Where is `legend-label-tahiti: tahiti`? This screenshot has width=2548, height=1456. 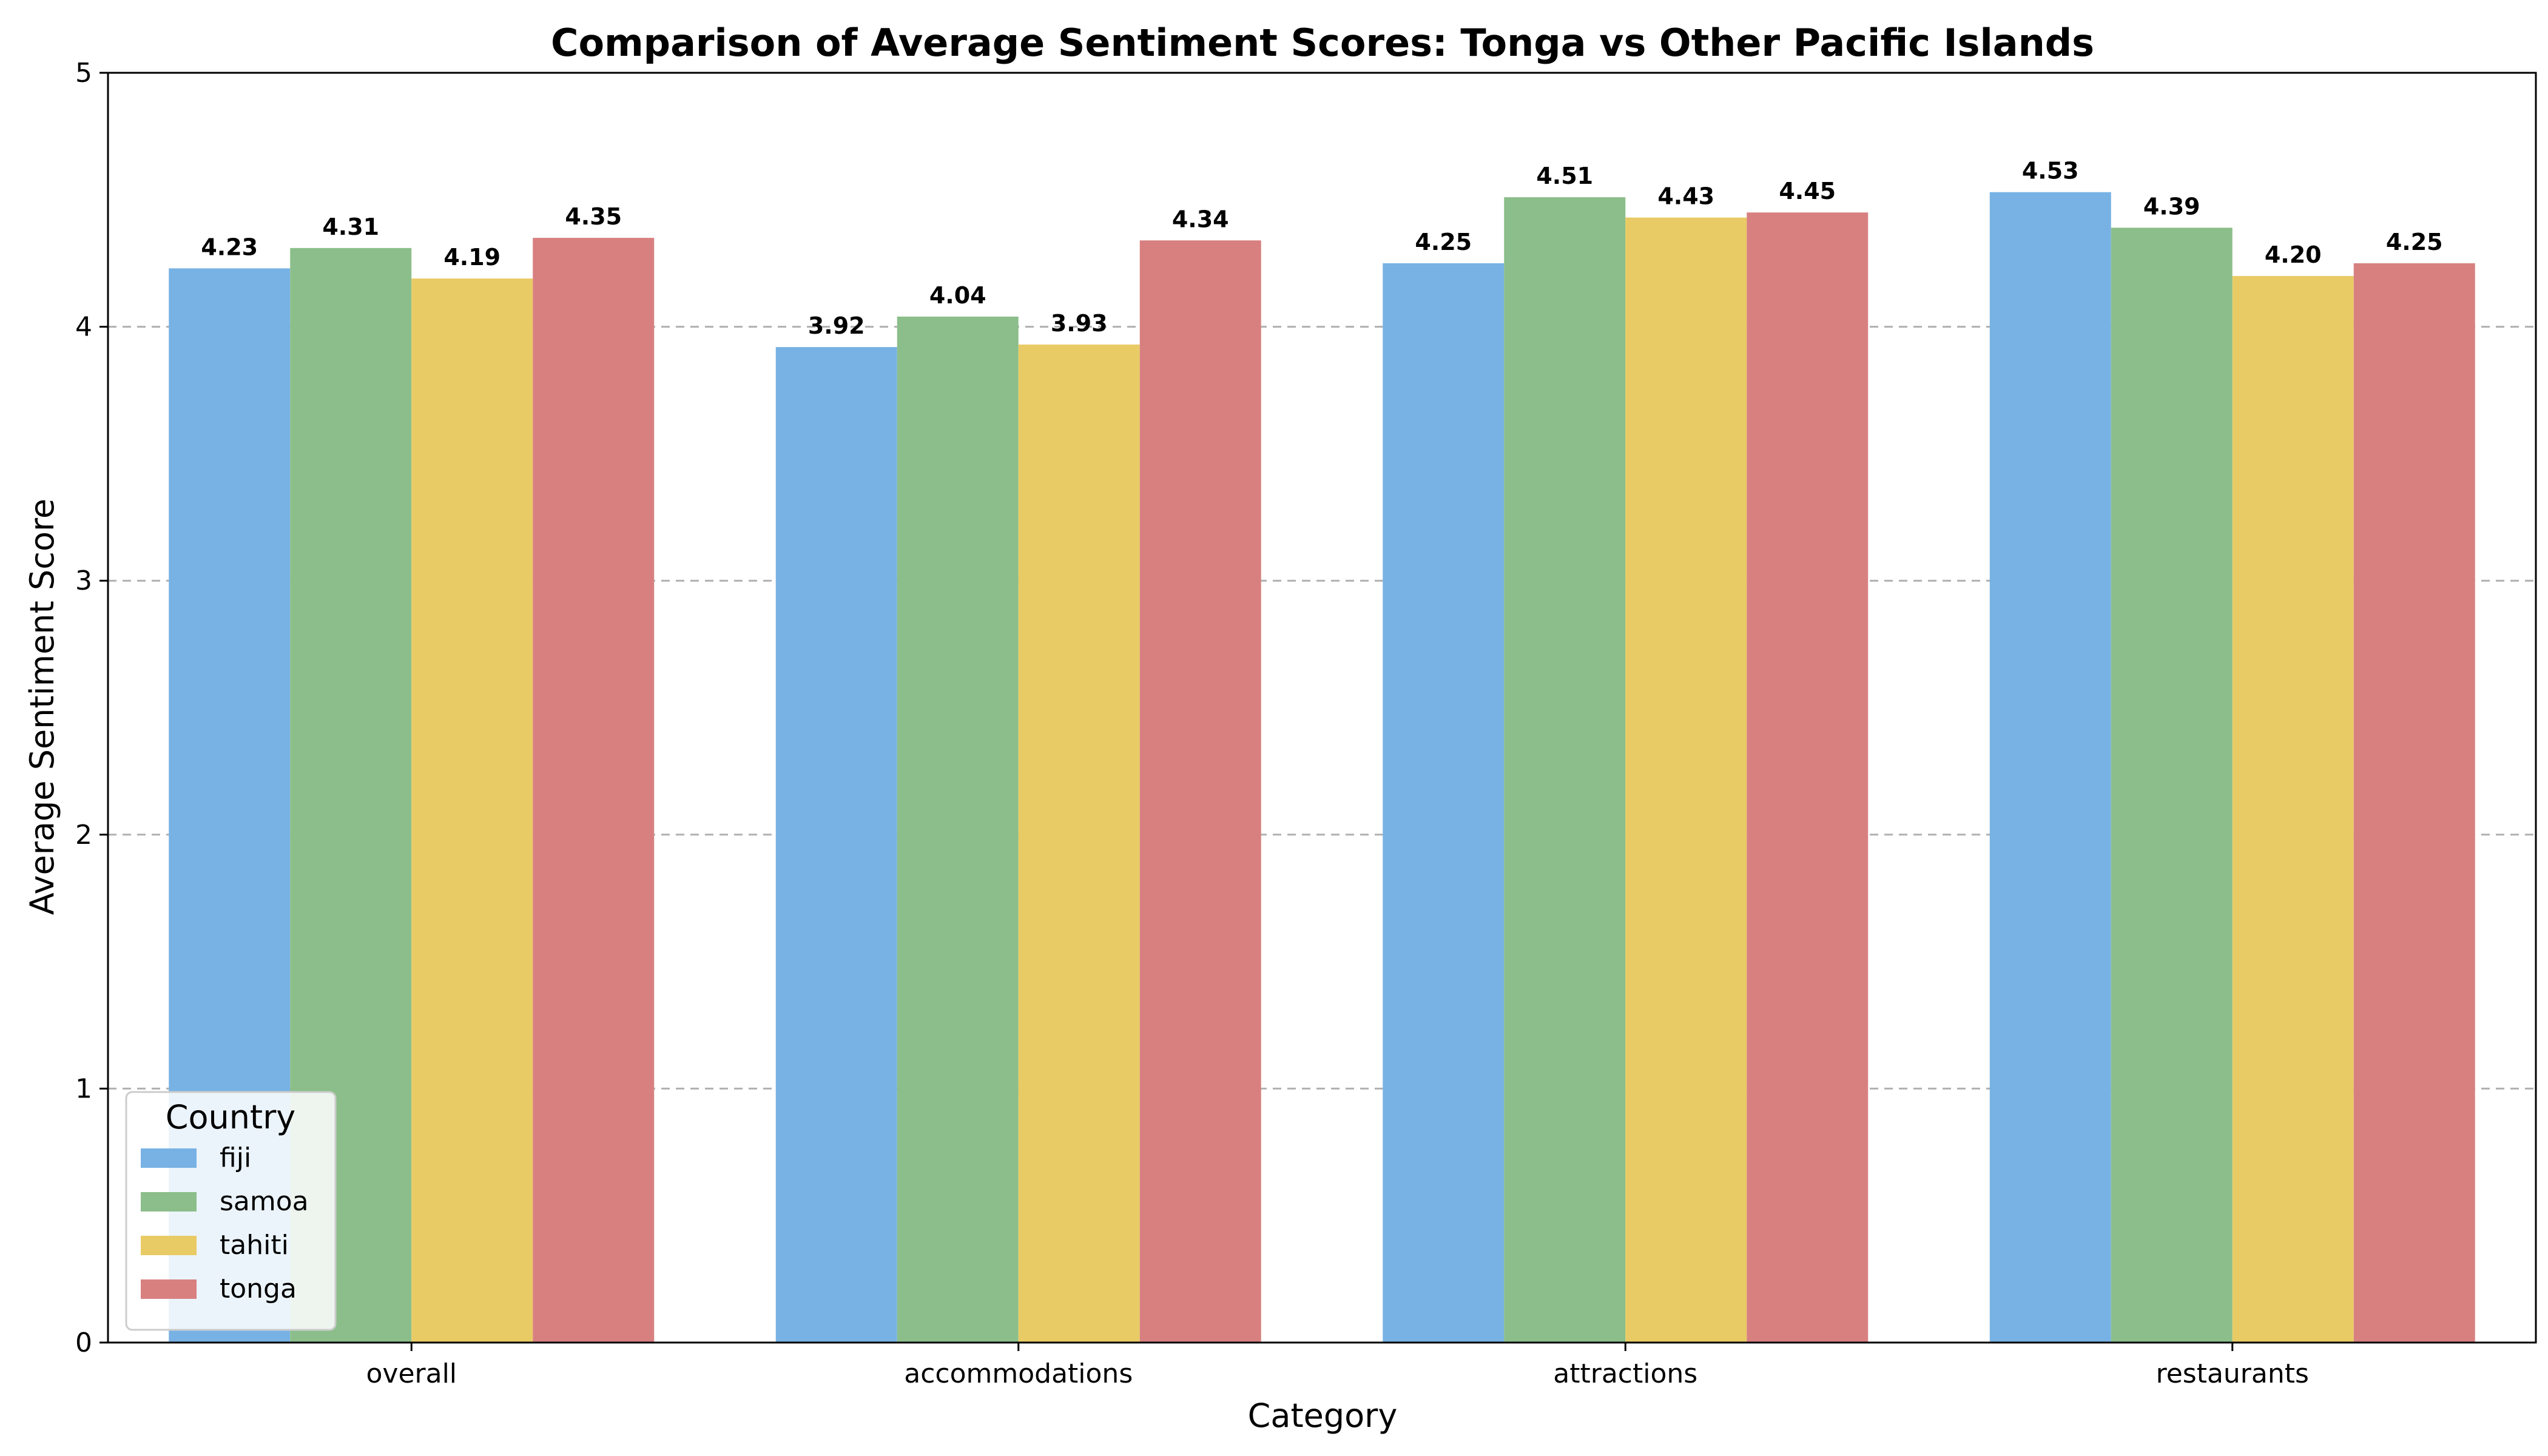
legend-label-tahiti: tahiti is located at coordinates (254, 1245).